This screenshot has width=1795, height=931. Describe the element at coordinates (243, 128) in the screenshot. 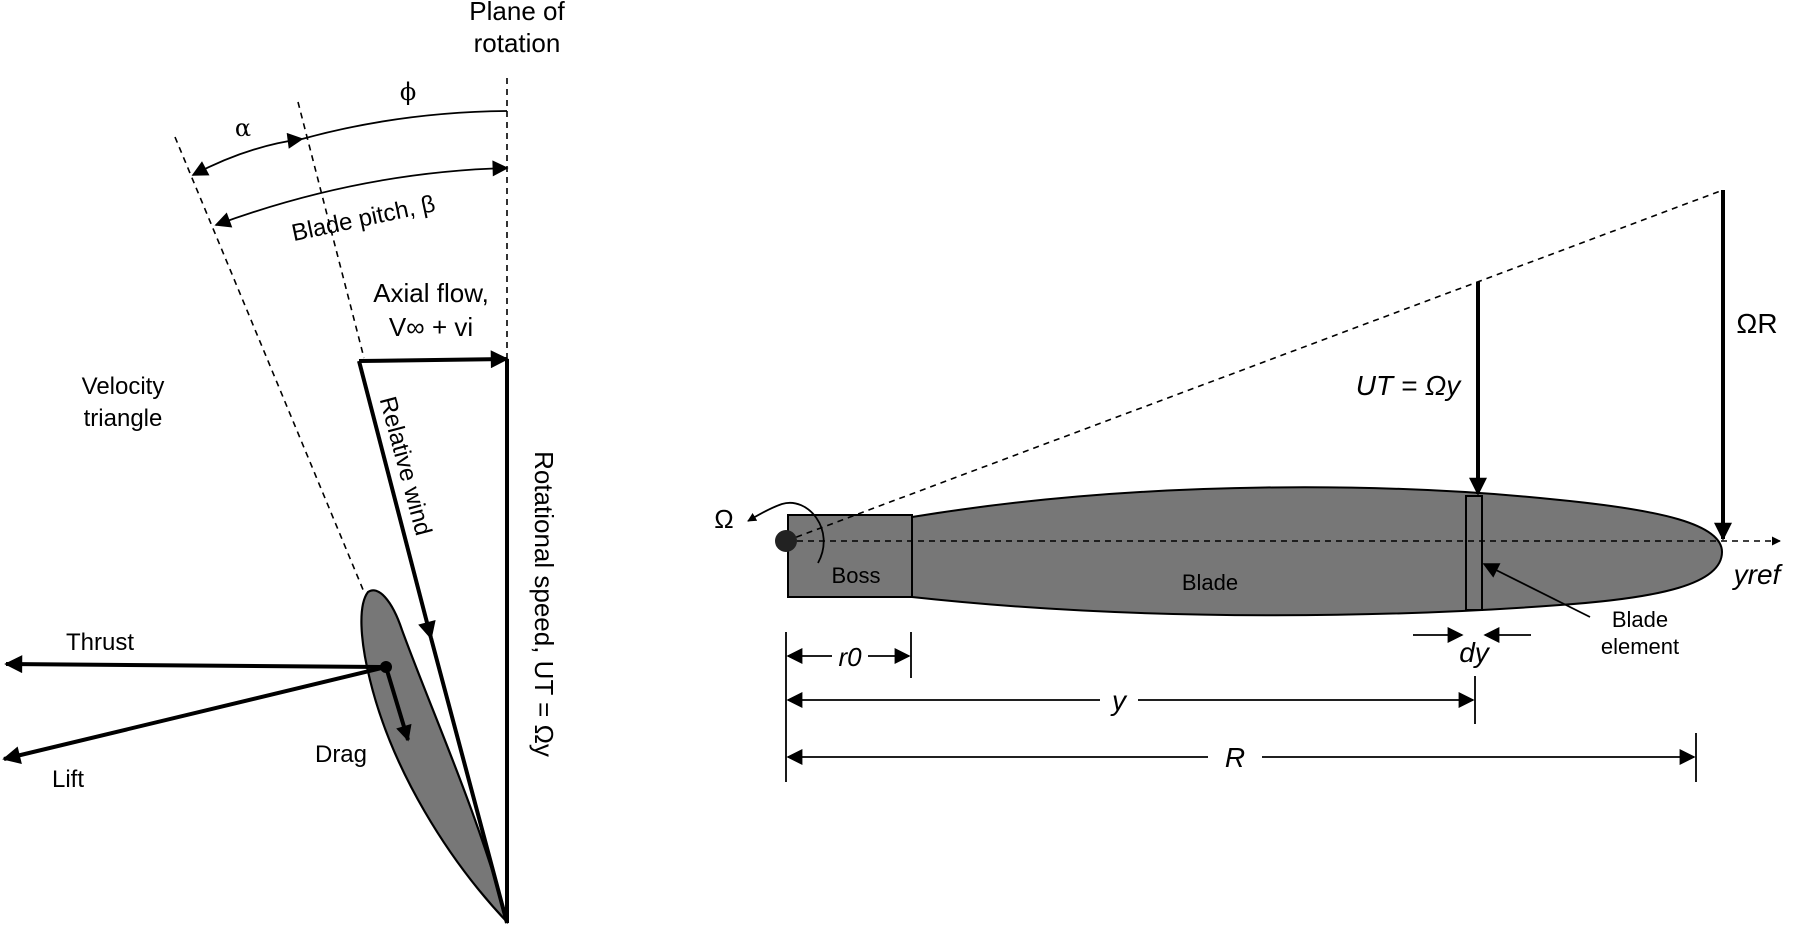

I see `alpha-label: α` at that location.